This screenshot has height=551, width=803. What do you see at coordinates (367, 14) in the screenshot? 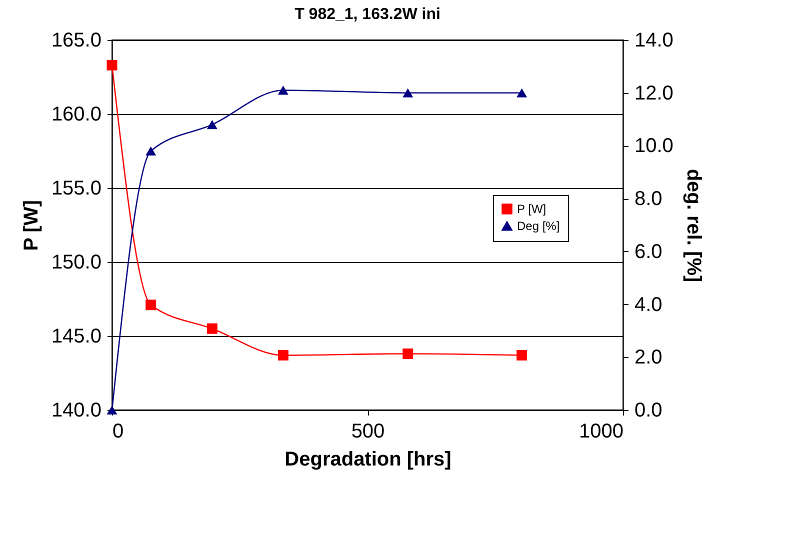
I see `chart-title: T 982_1, 163.2W ini` at bounding box center [367, 14].